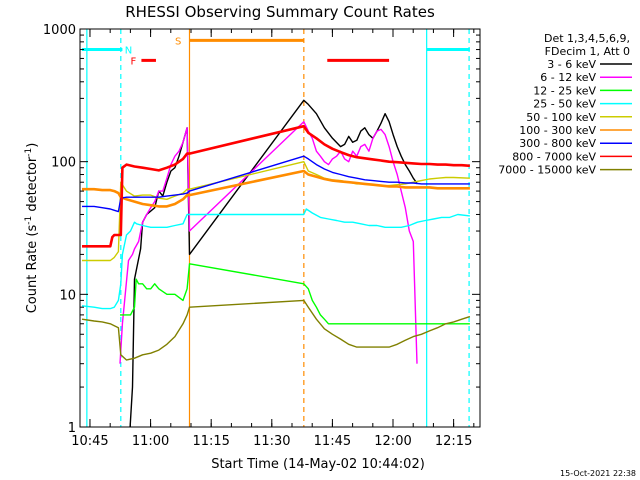  I want to click on legend-label: 7000 - 15000 keV, so click(547, 170).